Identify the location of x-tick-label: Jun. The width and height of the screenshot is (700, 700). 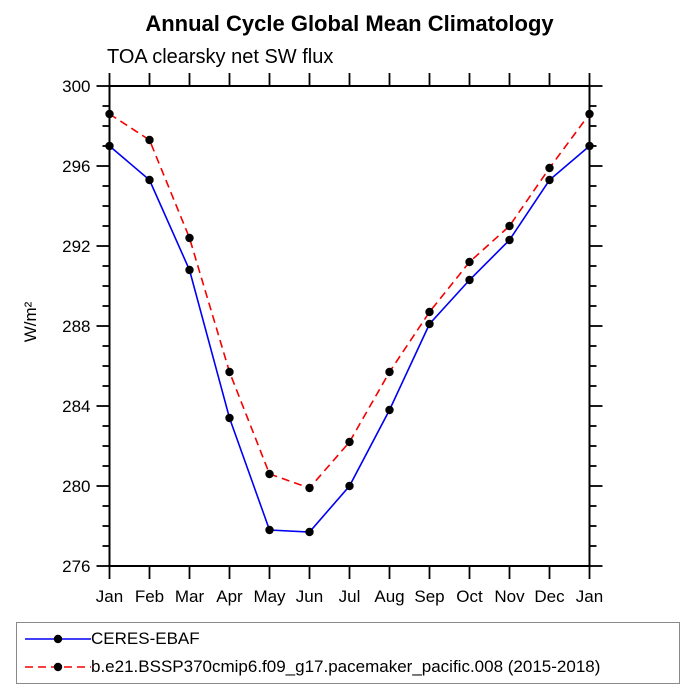
(309, 596).